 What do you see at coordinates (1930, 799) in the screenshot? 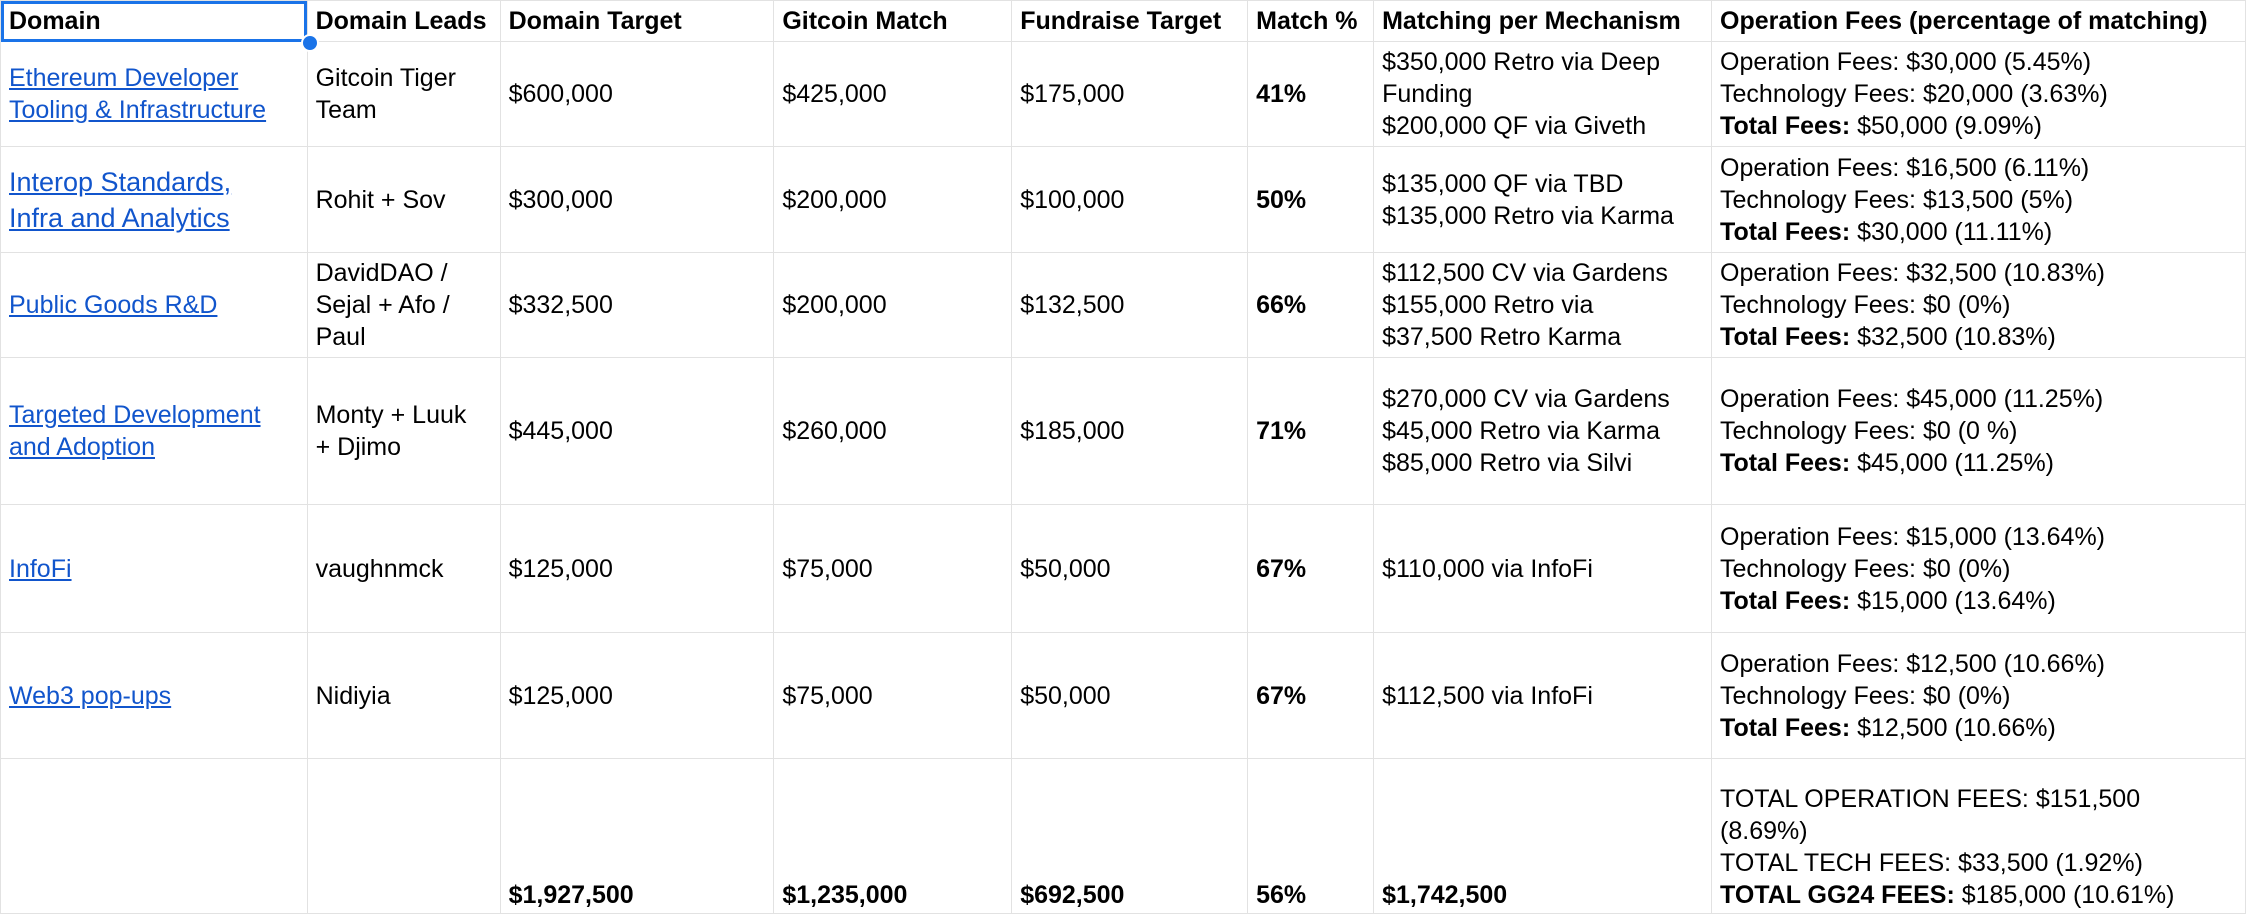
I see `total-fee-line: TOTAL OPERATION FEES: $151,500` at bounding box center [1930, 799].